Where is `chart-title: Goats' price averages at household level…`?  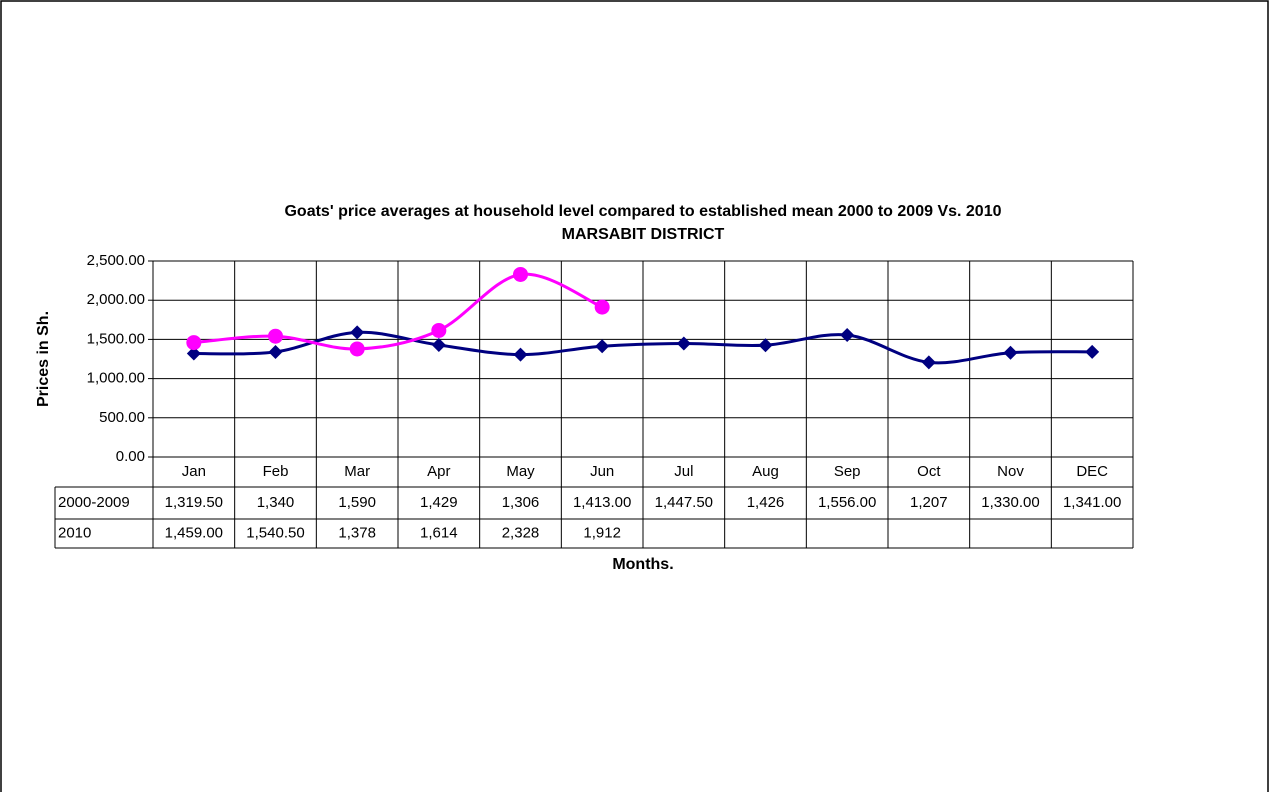
chart-title: Goats' price averages at household level… is located at coordinates (642, 211).